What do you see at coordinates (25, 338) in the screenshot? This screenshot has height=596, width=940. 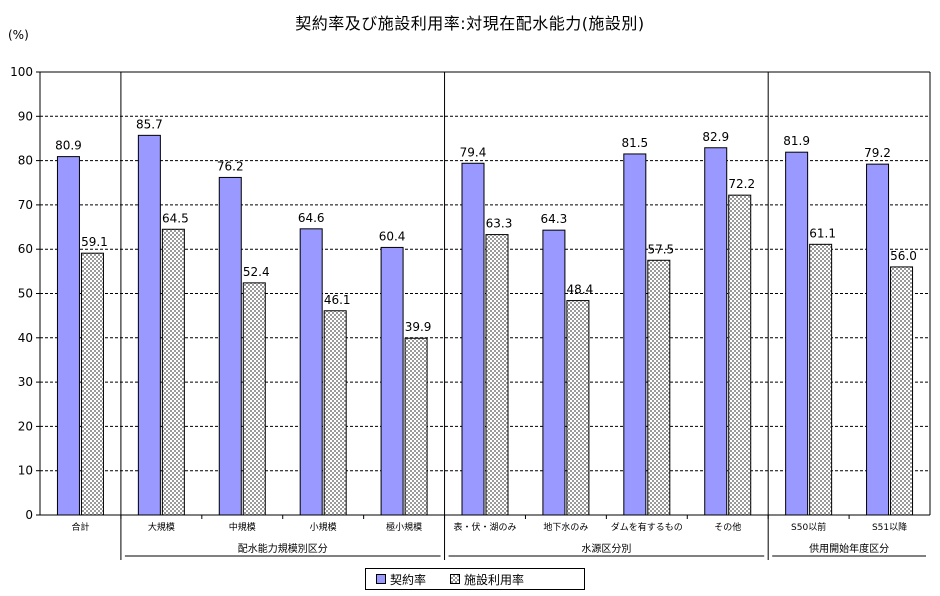 I see `y-tick-label: 40` at bounding box center [25, 338].